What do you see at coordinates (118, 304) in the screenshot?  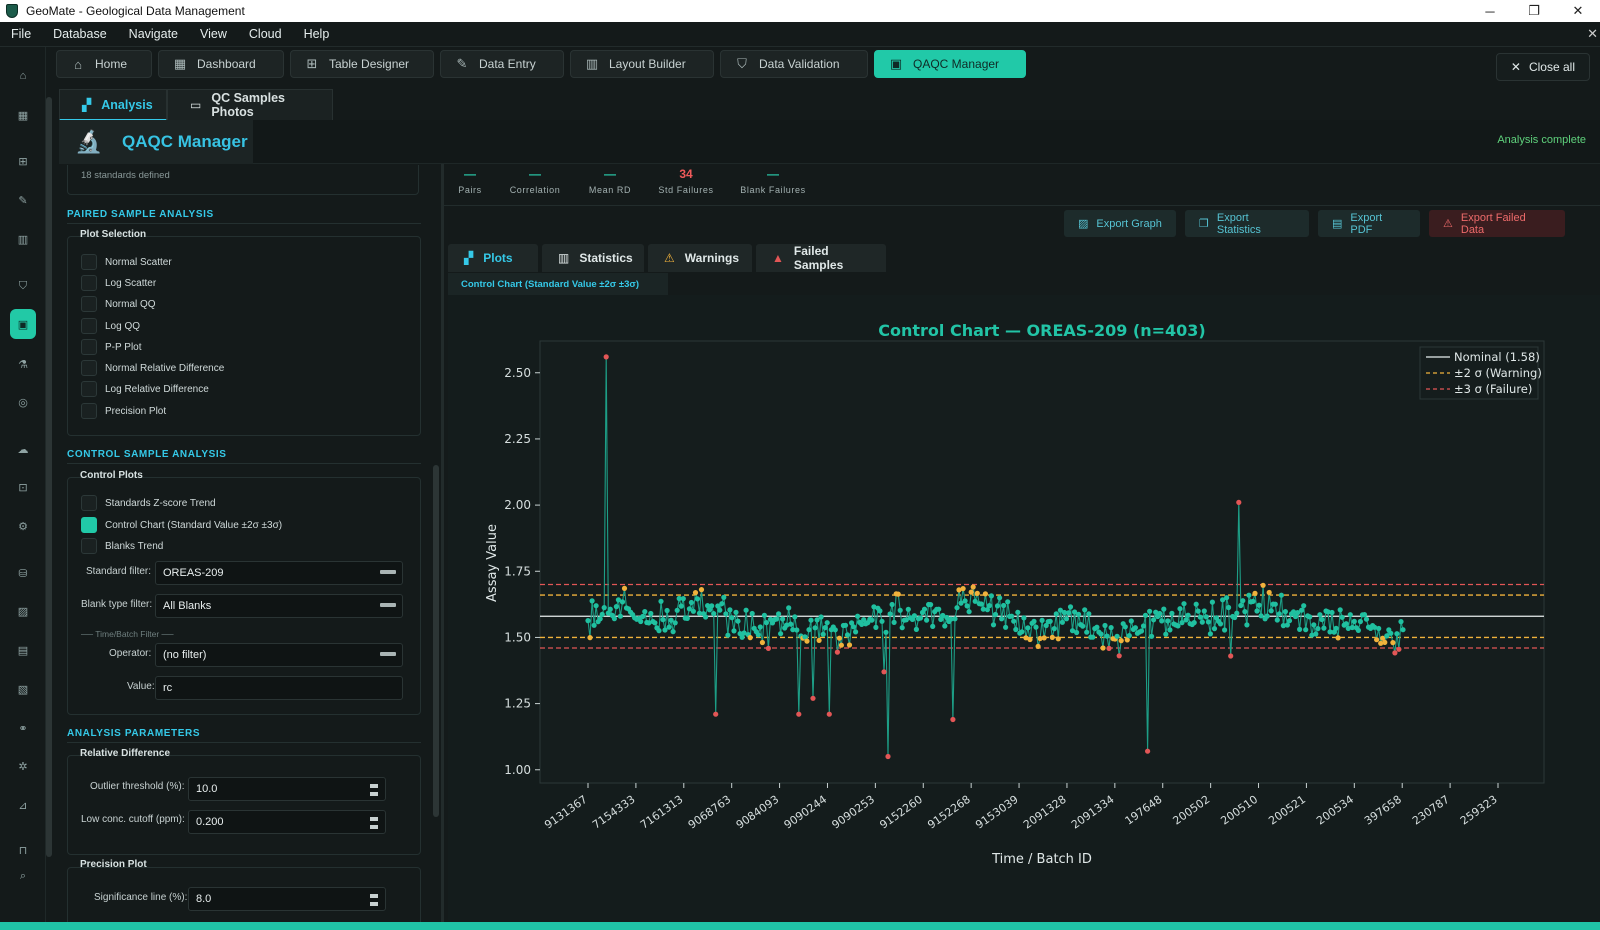 I see `checkbox-normal-qq: Normal QQ` at bounding box center [118, 304].